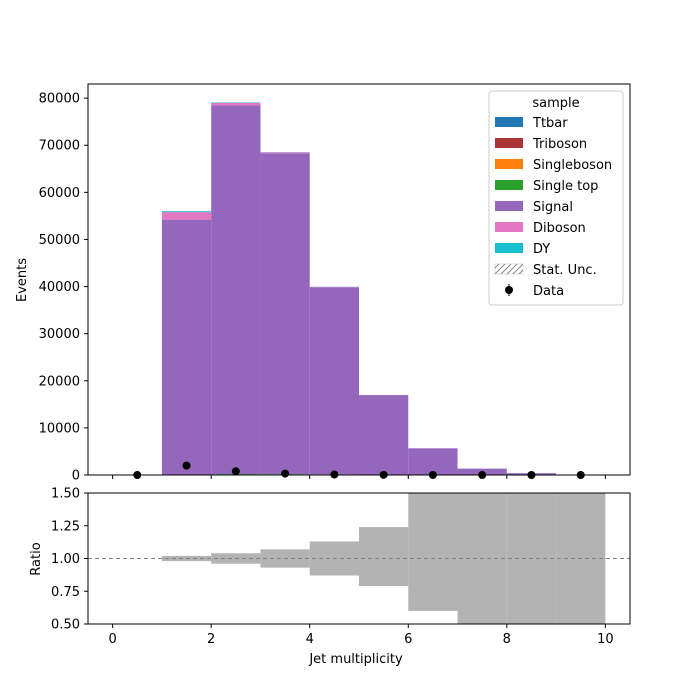  I want to click on y-tick-label: 40000, so click(59, 287).